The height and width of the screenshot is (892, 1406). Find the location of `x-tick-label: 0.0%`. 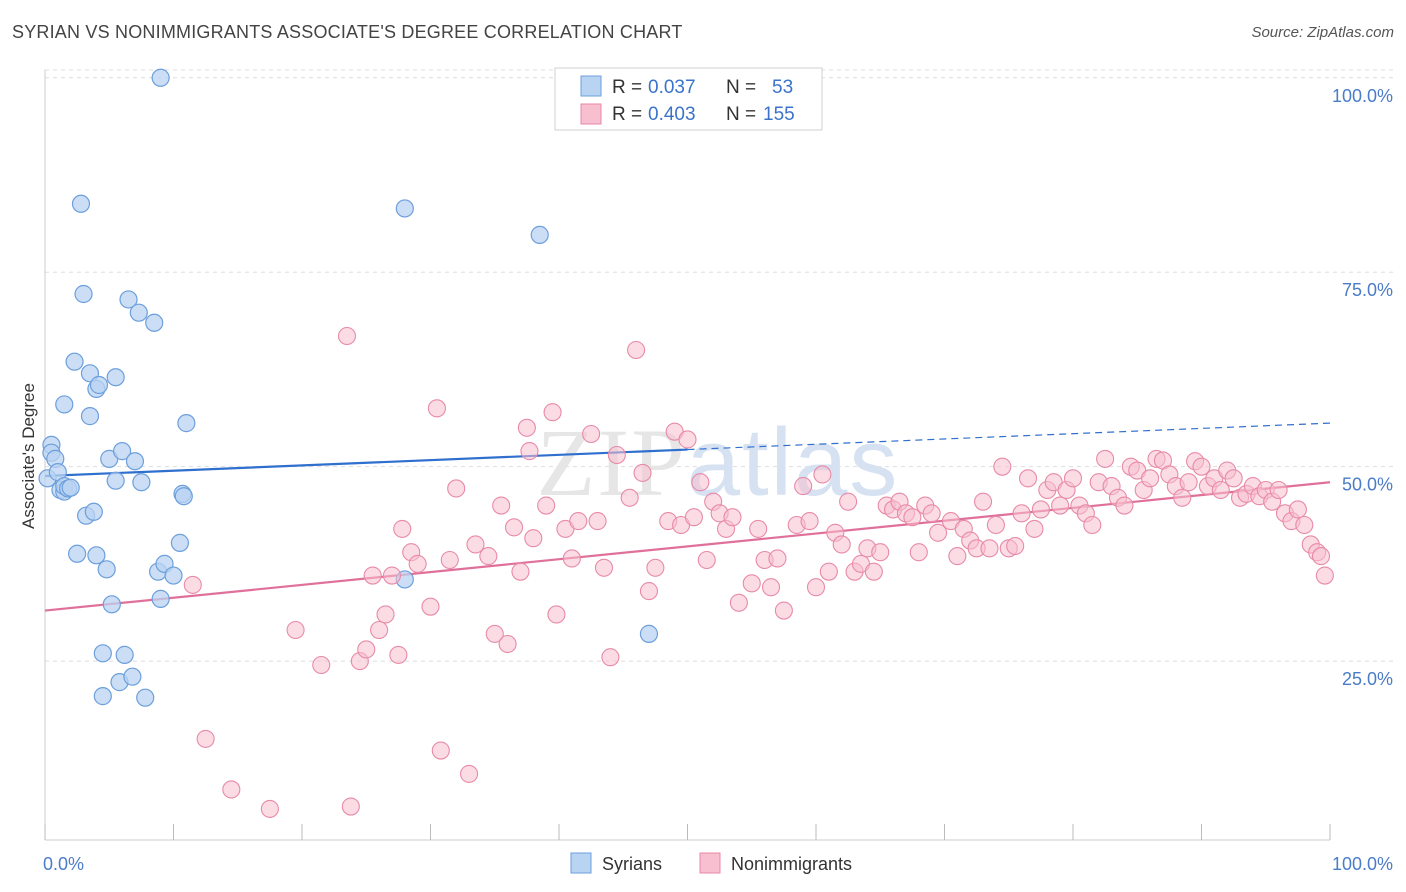

x-tick-label: 0.0% is located at coordinates (63, 864).